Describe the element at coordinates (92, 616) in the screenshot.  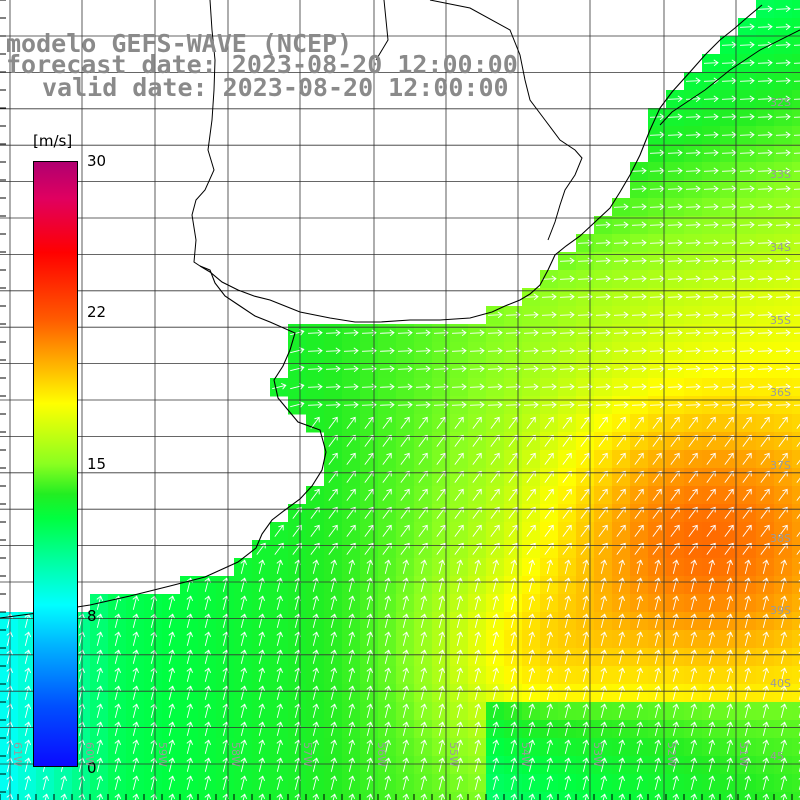
I see `colorbar-tick-8: 8` at that location.